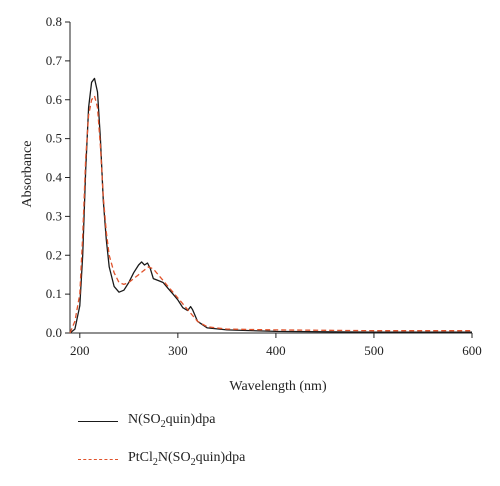  What do you see at coordinates (472, 350) in the screenshot?
I see `x-tick-label: 600` at bounding box center [472, 350].